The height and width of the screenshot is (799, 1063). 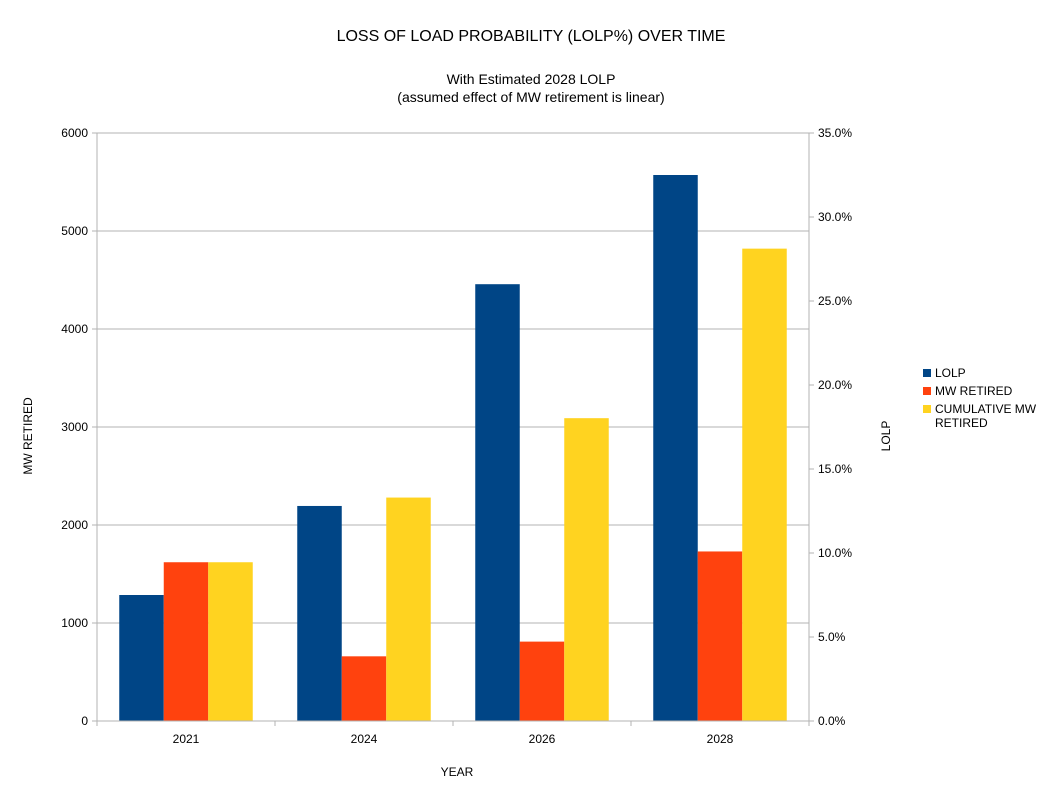 I want to click on y2-tick-label: 0.0%, so click(x=832, y=721).